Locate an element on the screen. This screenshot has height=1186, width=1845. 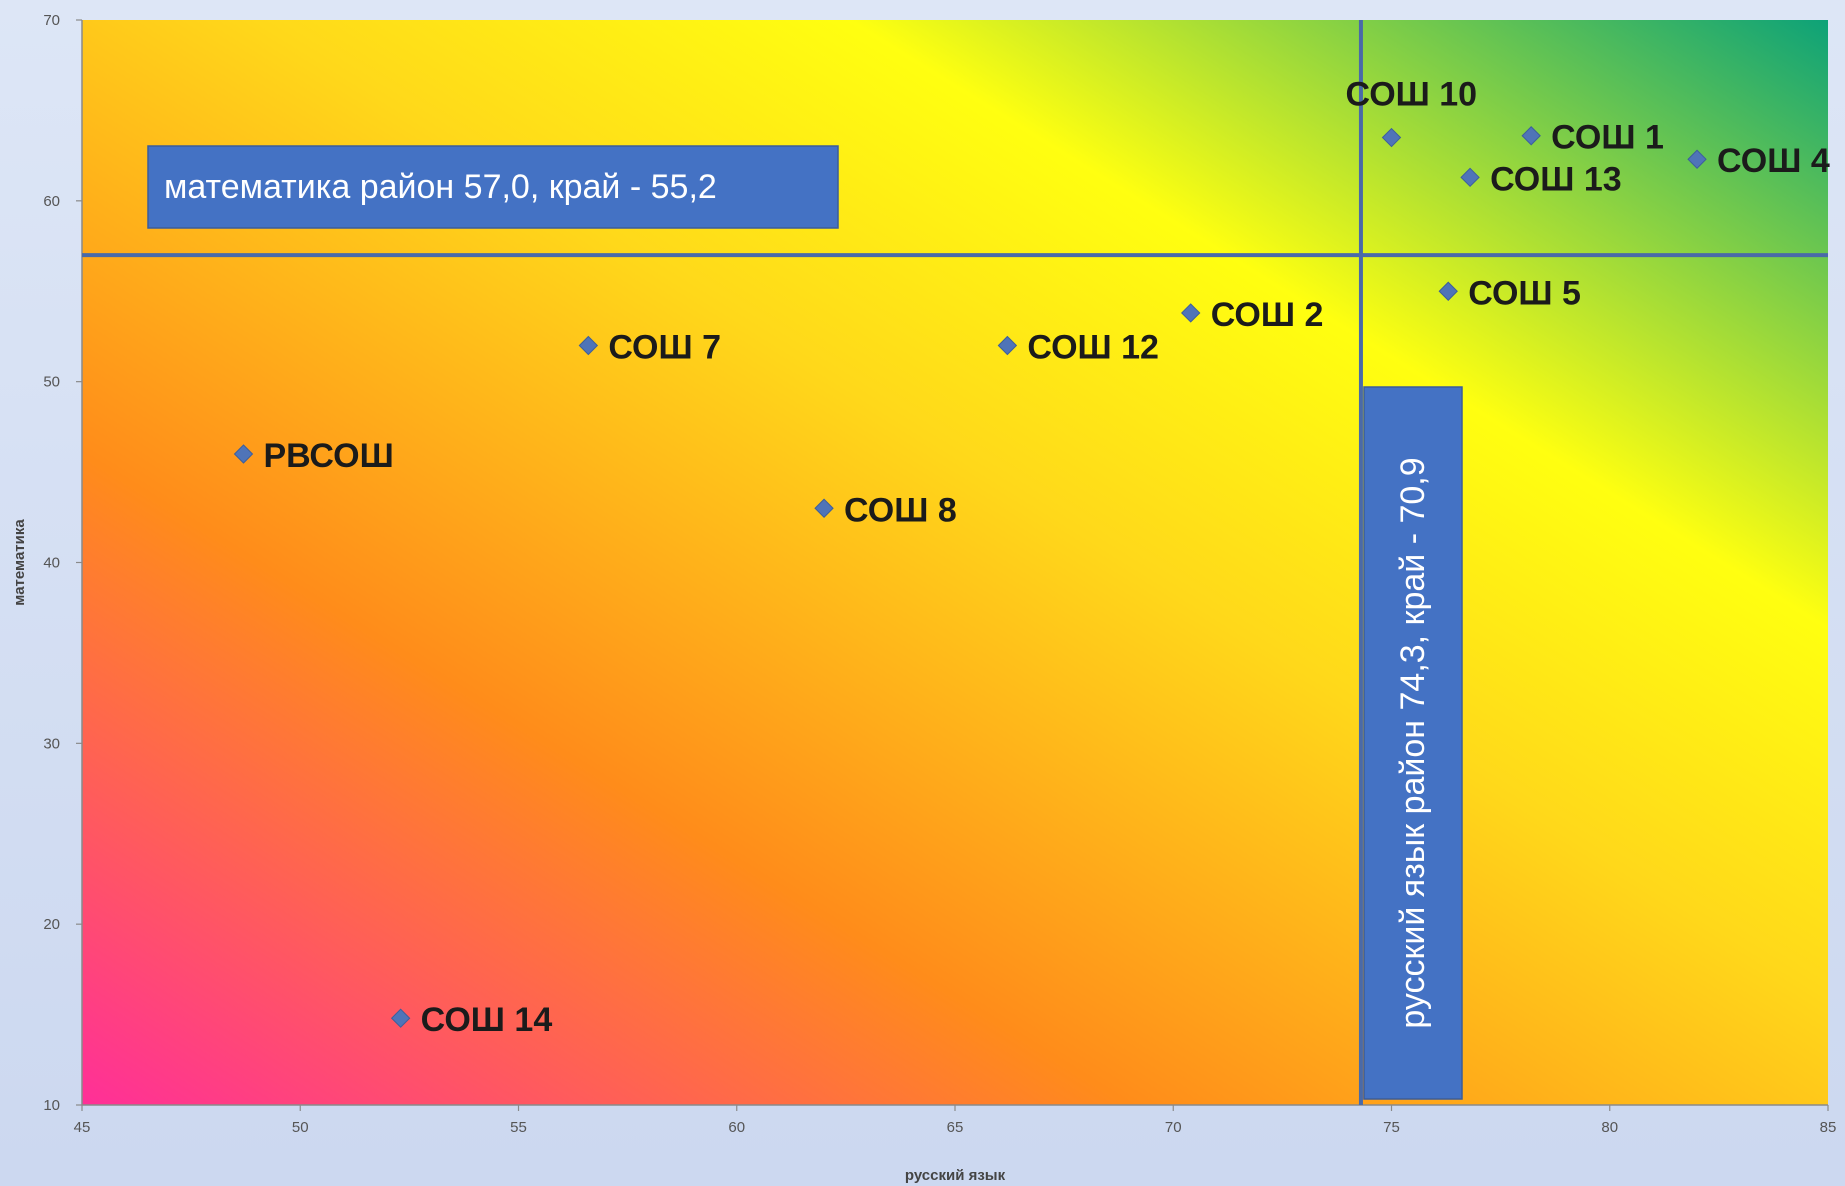
y-tick-label: 50 is located at coordinates (51, 382).